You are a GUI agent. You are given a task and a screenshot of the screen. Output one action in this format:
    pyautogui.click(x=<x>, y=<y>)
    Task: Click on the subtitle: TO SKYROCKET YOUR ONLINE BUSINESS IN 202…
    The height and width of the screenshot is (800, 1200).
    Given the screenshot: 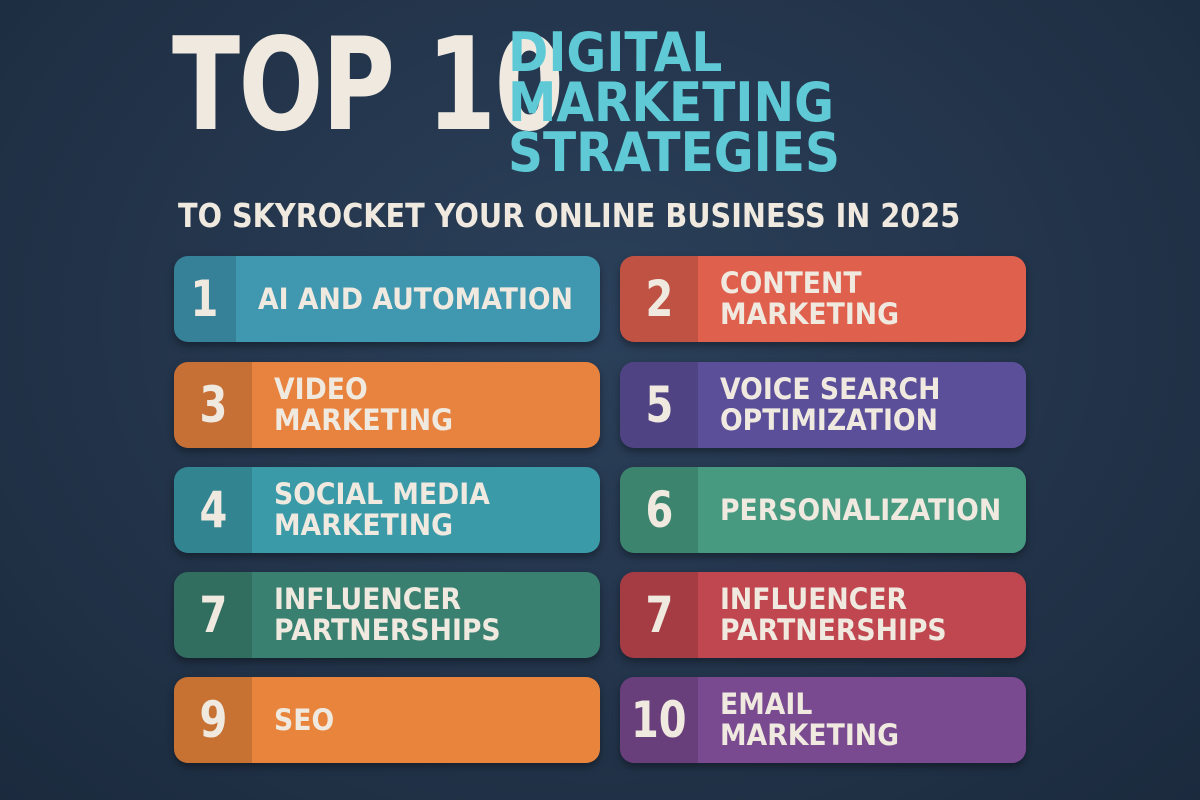 What is the action you would take?
    pyautogui.click(x=569, y=215)
    